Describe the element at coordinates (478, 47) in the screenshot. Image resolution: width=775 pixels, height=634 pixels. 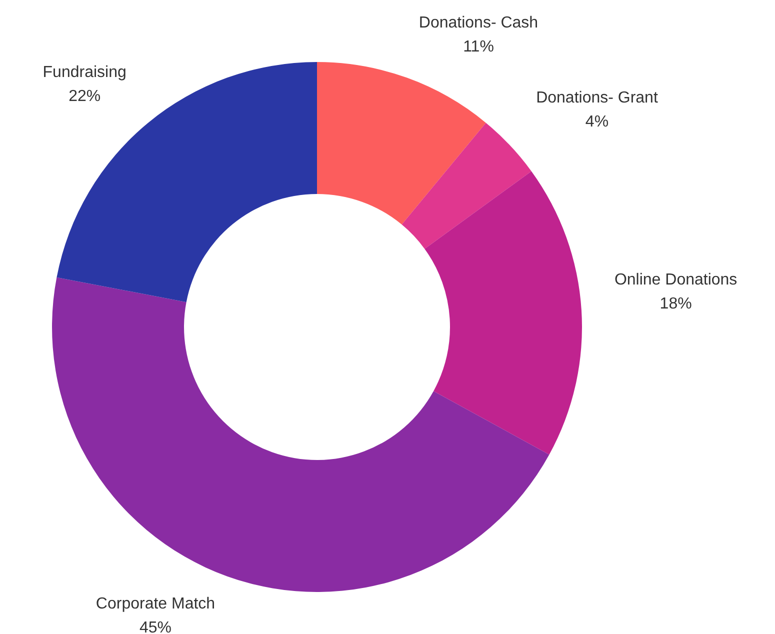
I see `data-label: 11%` at that location.